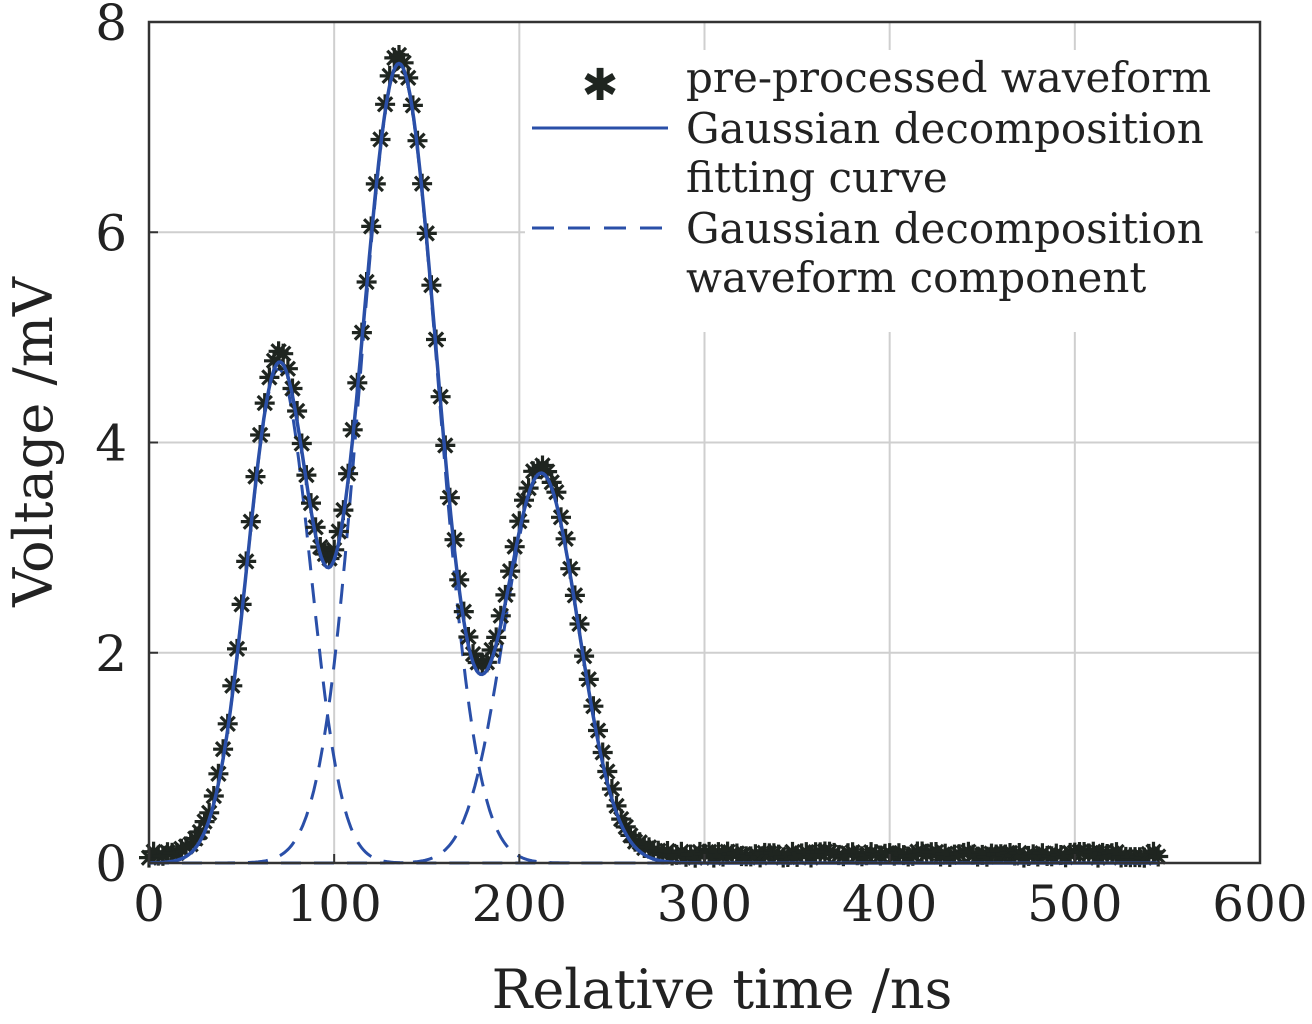 This screenshot has width=1312, height=1024. What do you see at coordinates (33, 442) in the screenshot?
I see `y-axis-label: Voltage /mV` at bounding box center [33, 442].